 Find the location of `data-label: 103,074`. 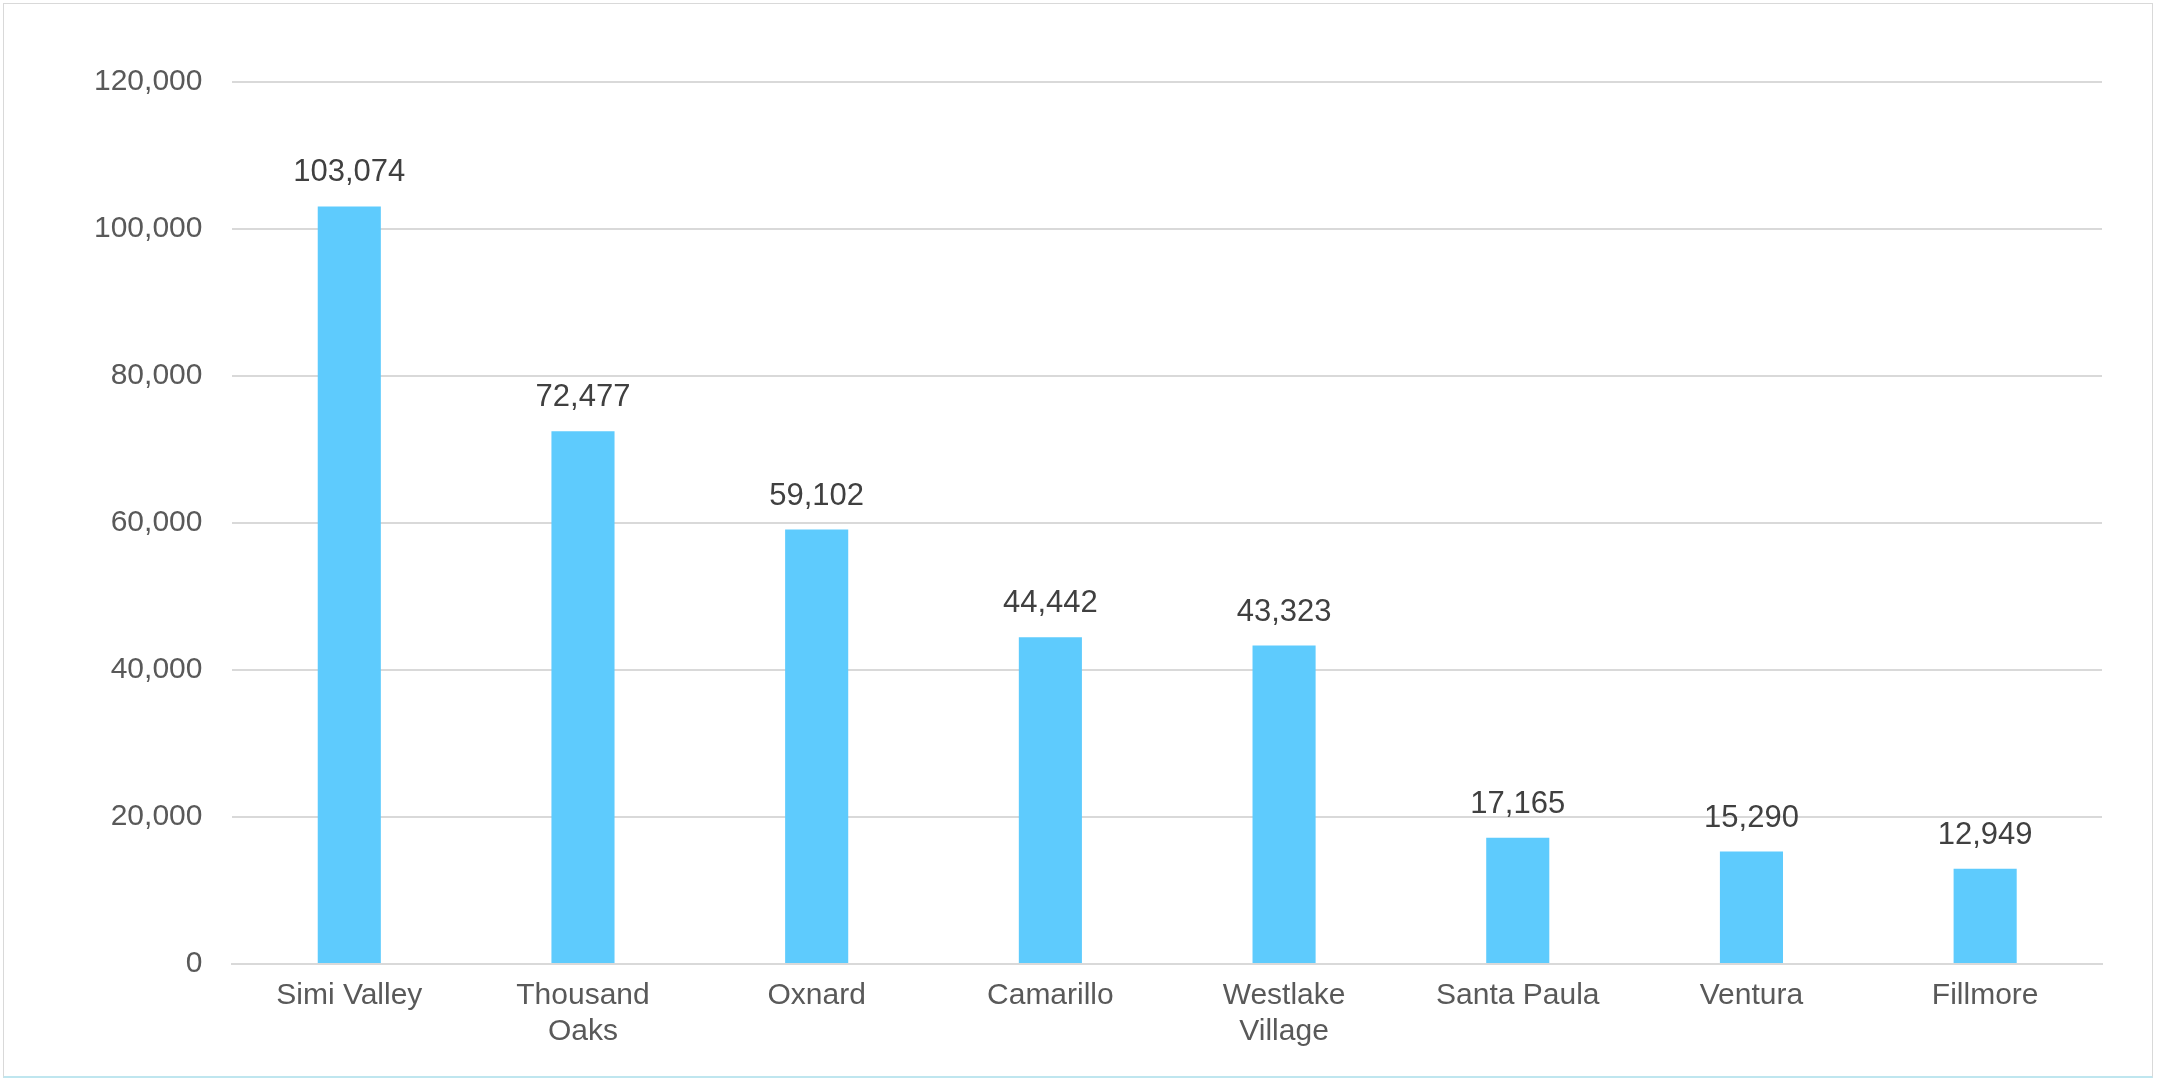

data-label: 103,074 is located at coordinates (349, 171).